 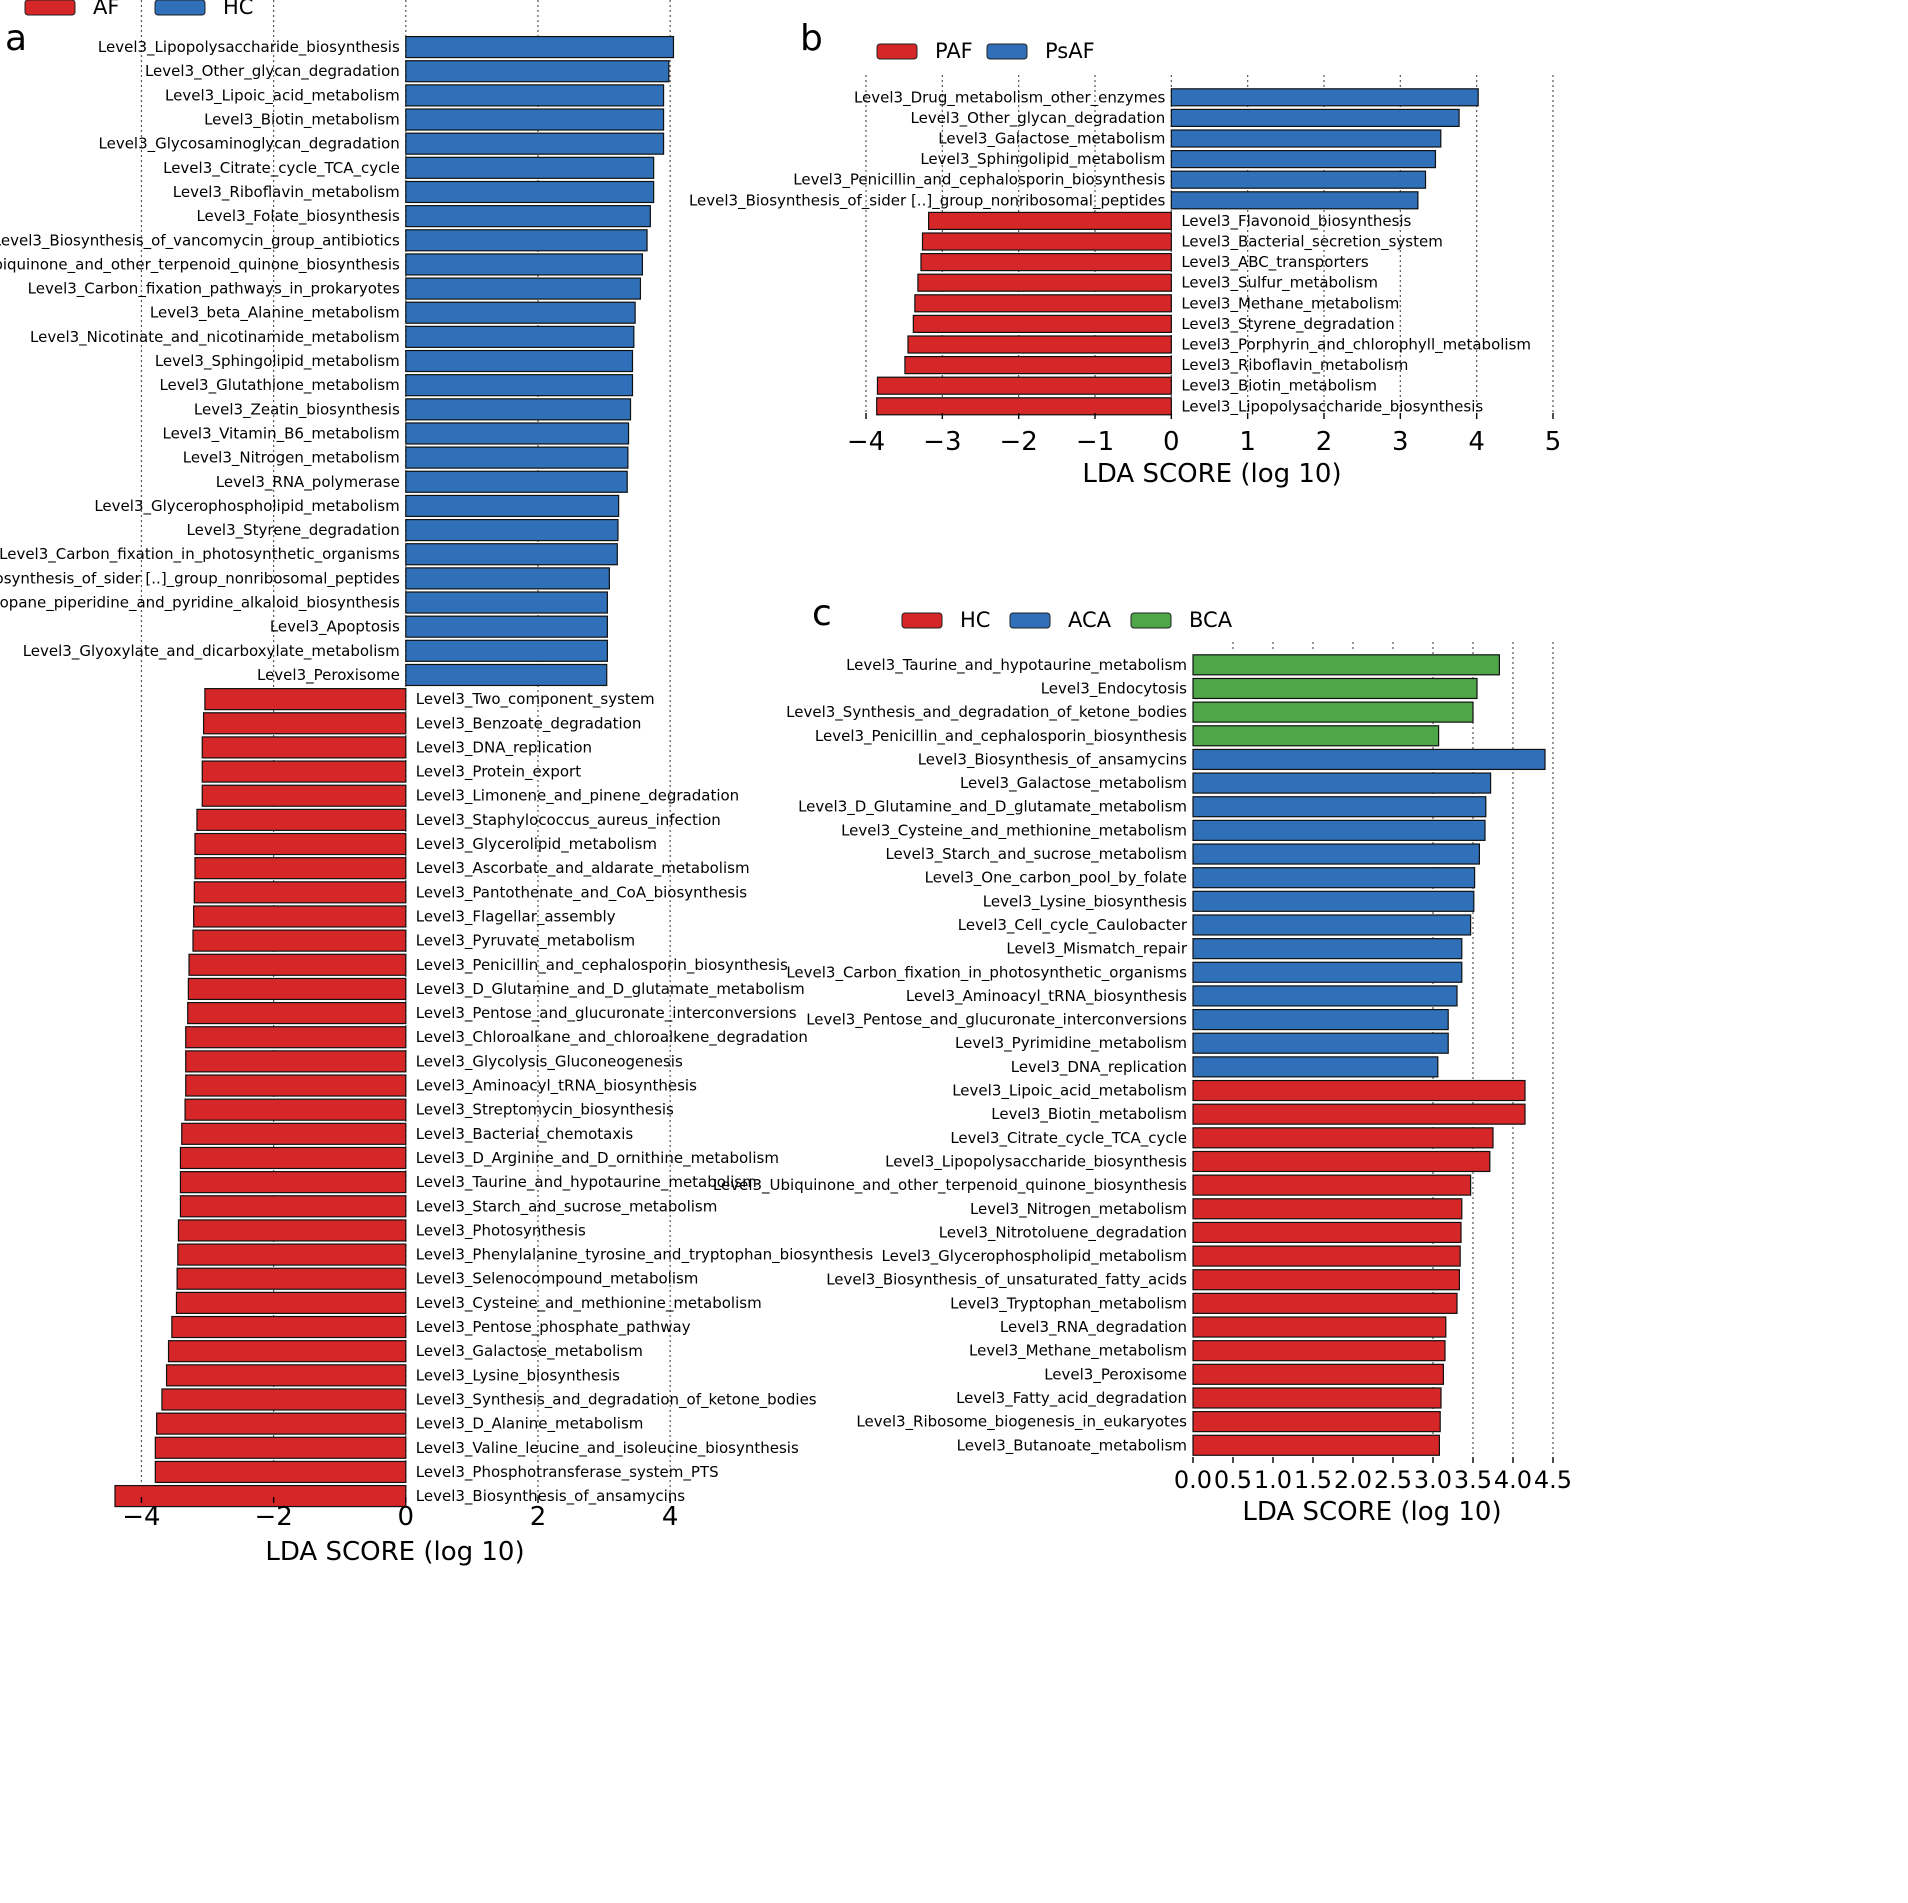 I want to click on legend-swatch-hc, so click(x=180, y=8).